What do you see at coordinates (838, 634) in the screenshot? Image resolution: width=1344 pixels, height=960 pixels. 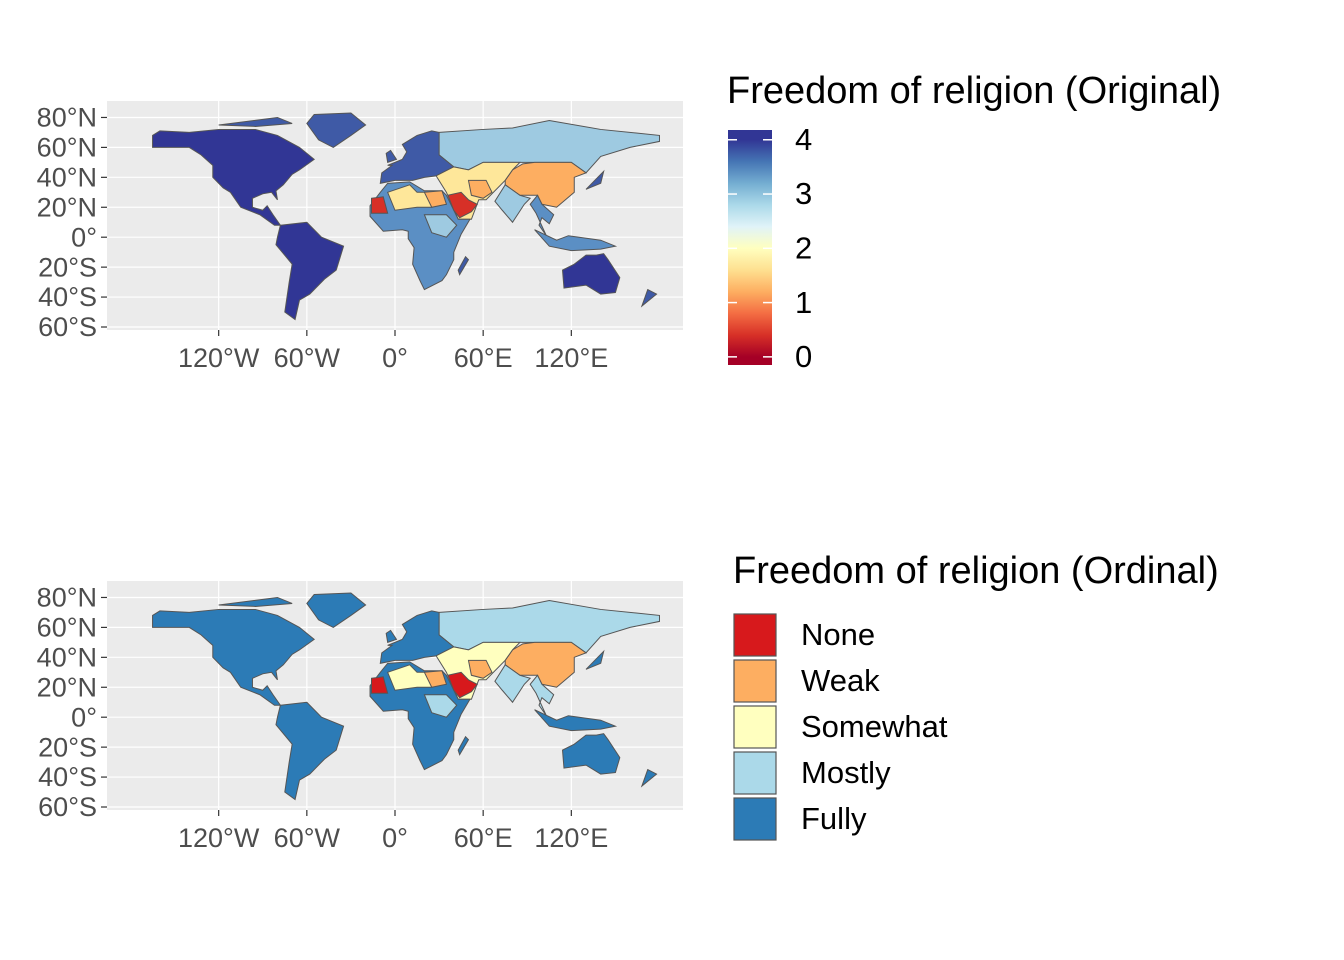 I see `legend-label: None` at bounding box center [838, 634].